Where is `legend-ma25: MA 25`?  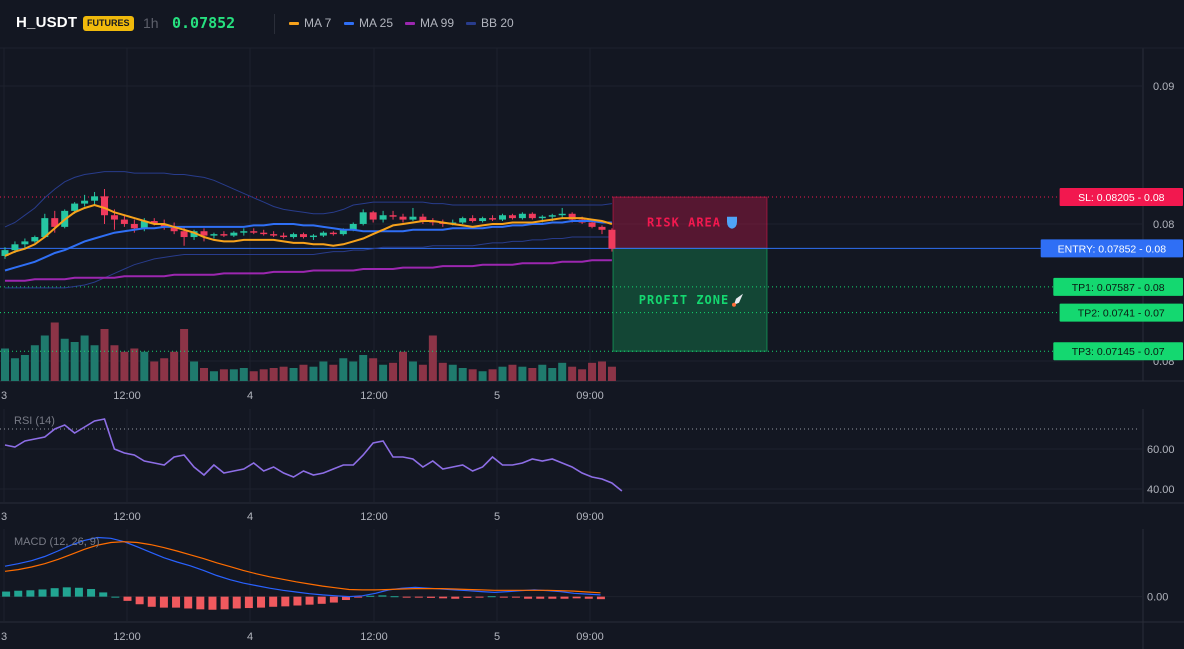
legend-ma25: MA 25 is located at coordinates (368, 23).